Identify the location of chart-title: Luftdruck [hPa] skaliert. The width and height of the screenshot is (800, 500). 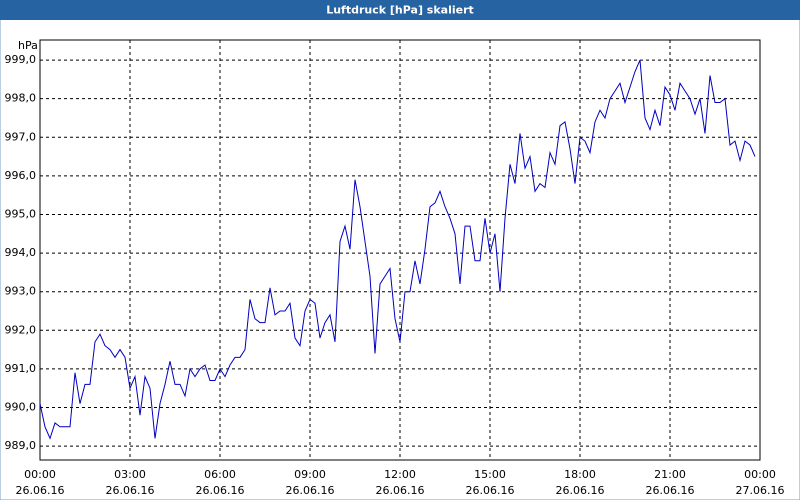
(400, 10).